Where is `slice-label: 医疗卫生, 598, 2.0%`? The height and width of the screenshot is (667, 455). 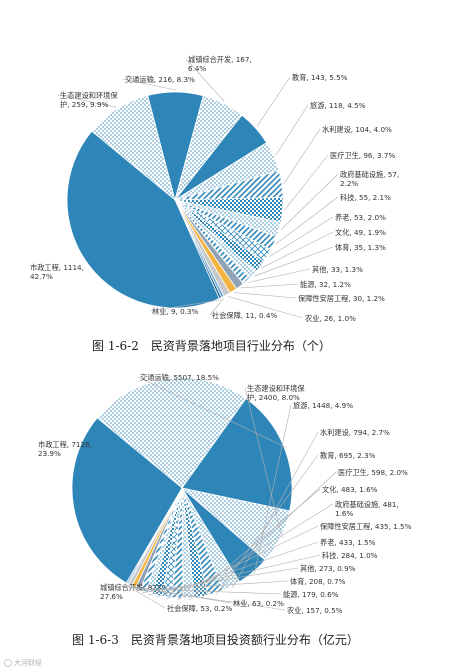 slice-label: 医疗卫生, 598, 2.0% is located at coordinates (373, 472).